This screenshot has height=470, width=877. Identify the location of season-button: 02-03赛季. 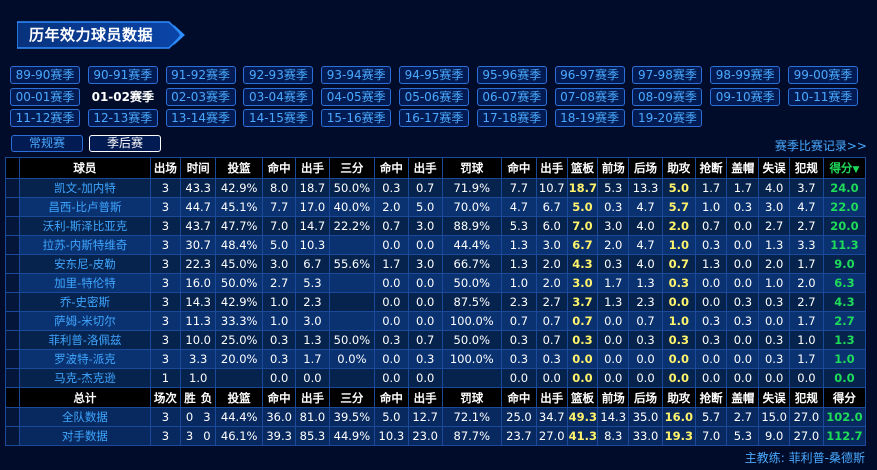
(200, 96).